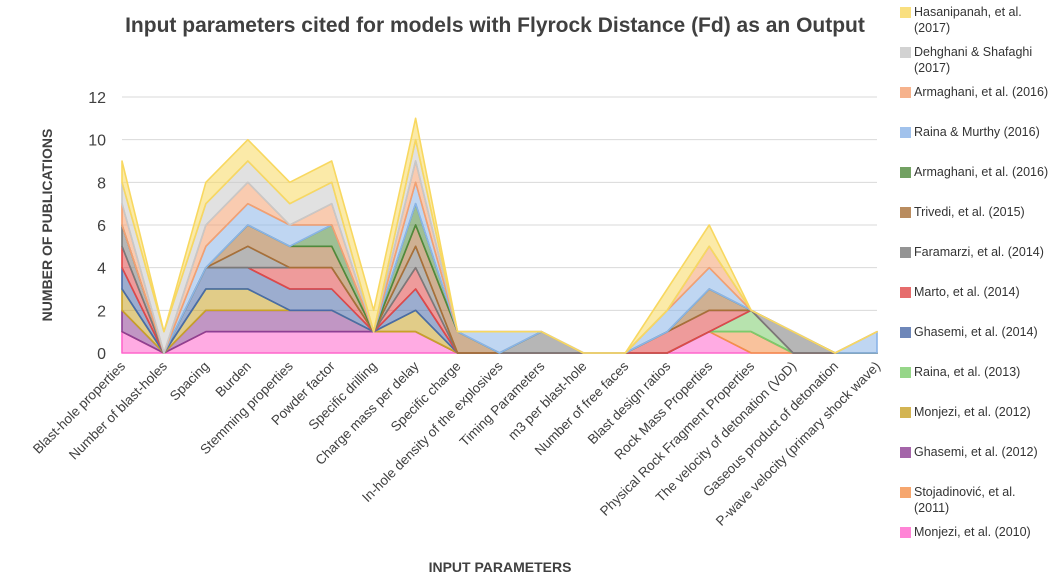 Image resolution: width=1052 pixels, height=576 pixels. What do you see at coordinates (101, 269) in the screenshot?
I see `y-tick-label: 4` at bounding box center [101, 269].